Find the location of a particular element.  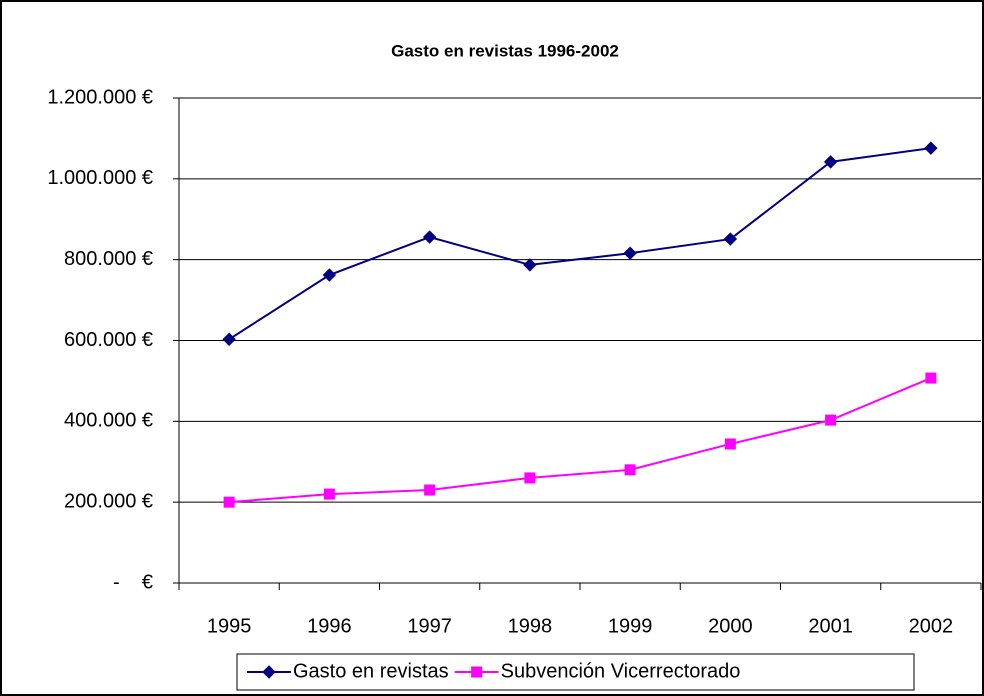

legend-entry: Subvención Vicerrectorado is located at coordinates (621, 671).